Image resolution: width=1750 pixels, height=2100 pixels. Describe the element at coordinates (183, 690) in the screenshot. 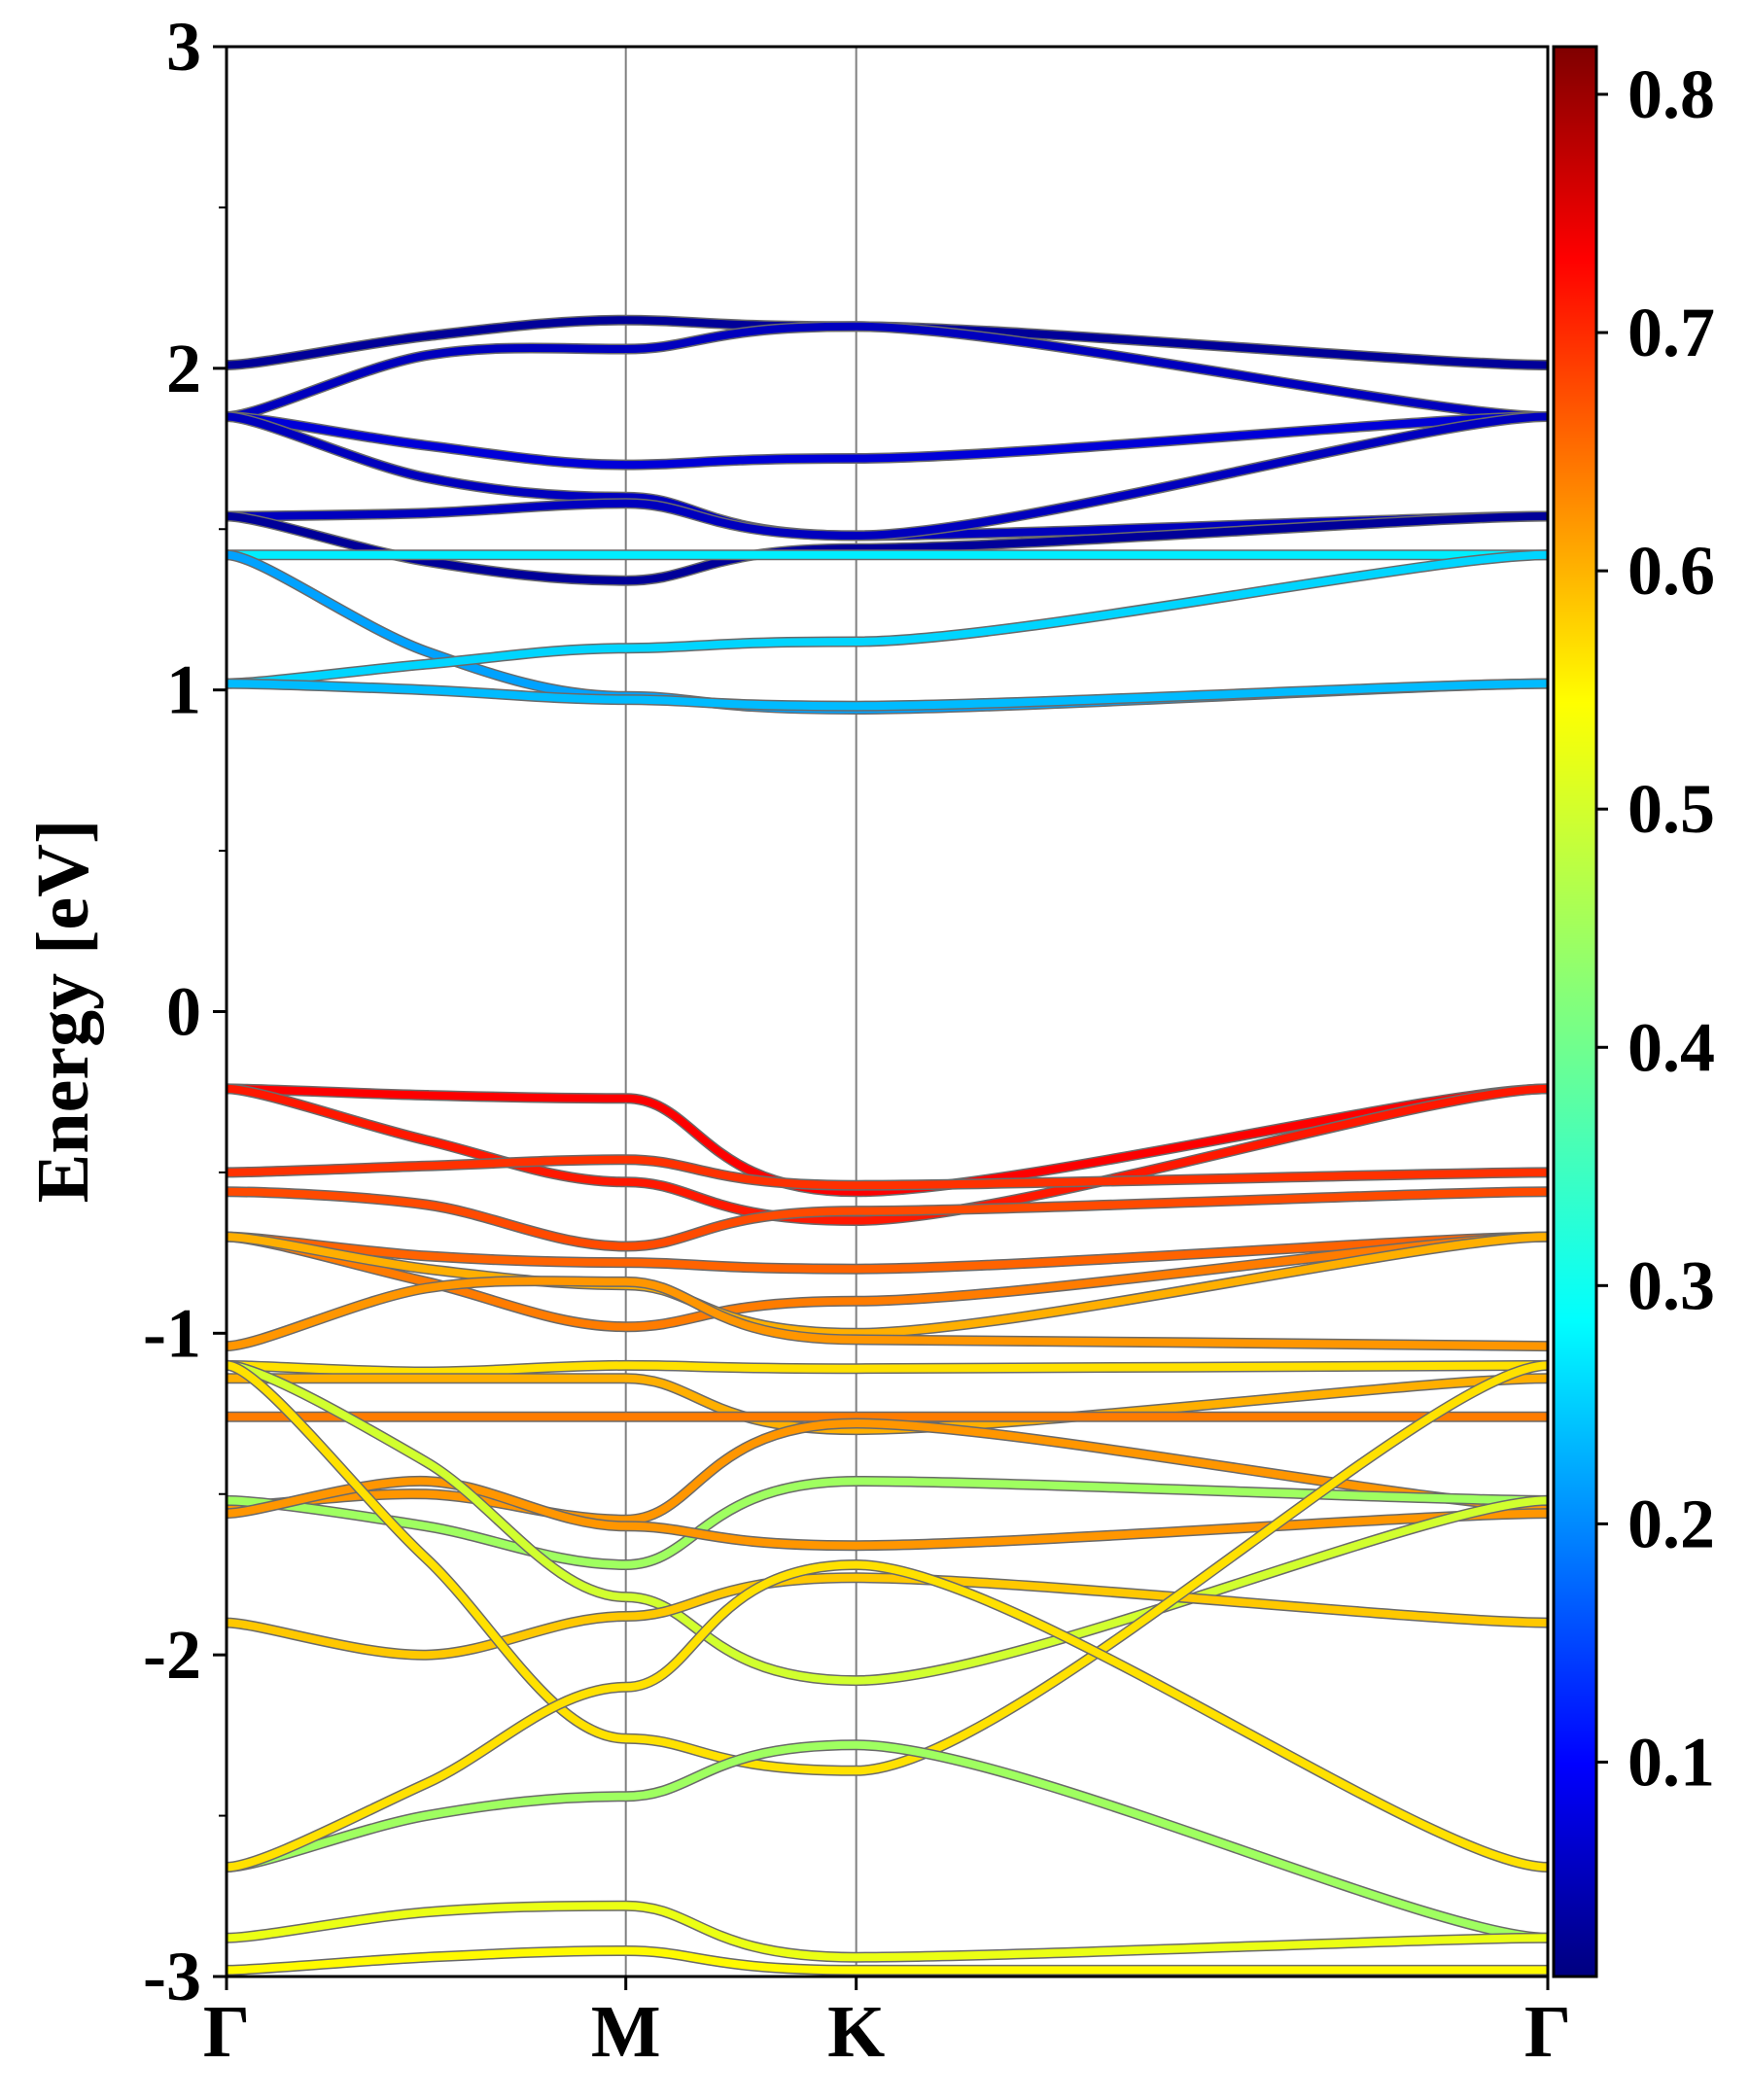

I see `y-tick-label: 1` at that location.